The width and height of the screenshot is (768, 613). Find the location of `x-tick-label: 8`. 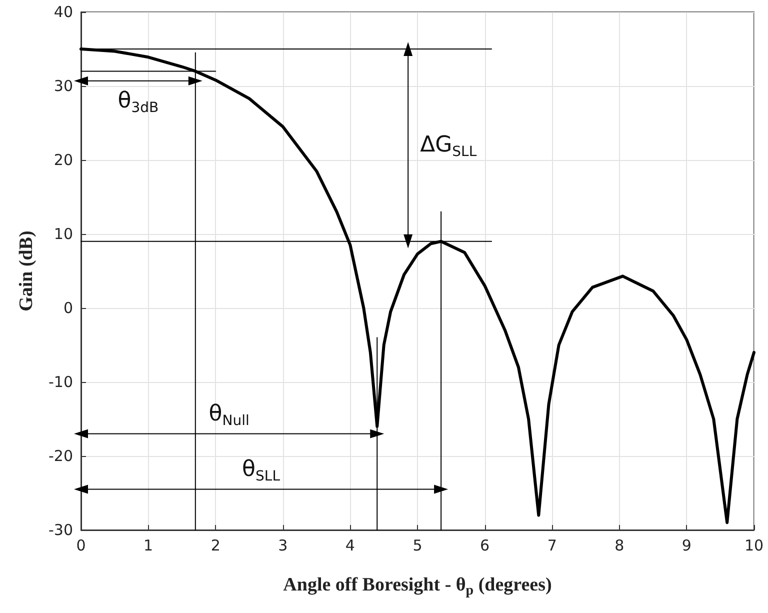

x-tick-label: 8 is located at coordinates (619, 545).